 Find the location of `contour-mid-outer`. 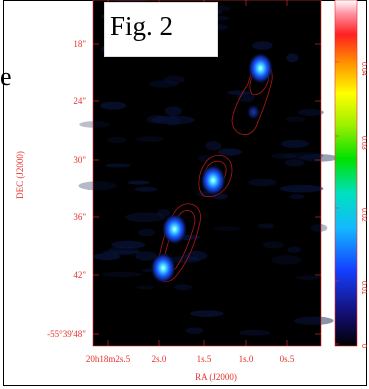

contour-mid-outer is located at coordinates (215, 176).